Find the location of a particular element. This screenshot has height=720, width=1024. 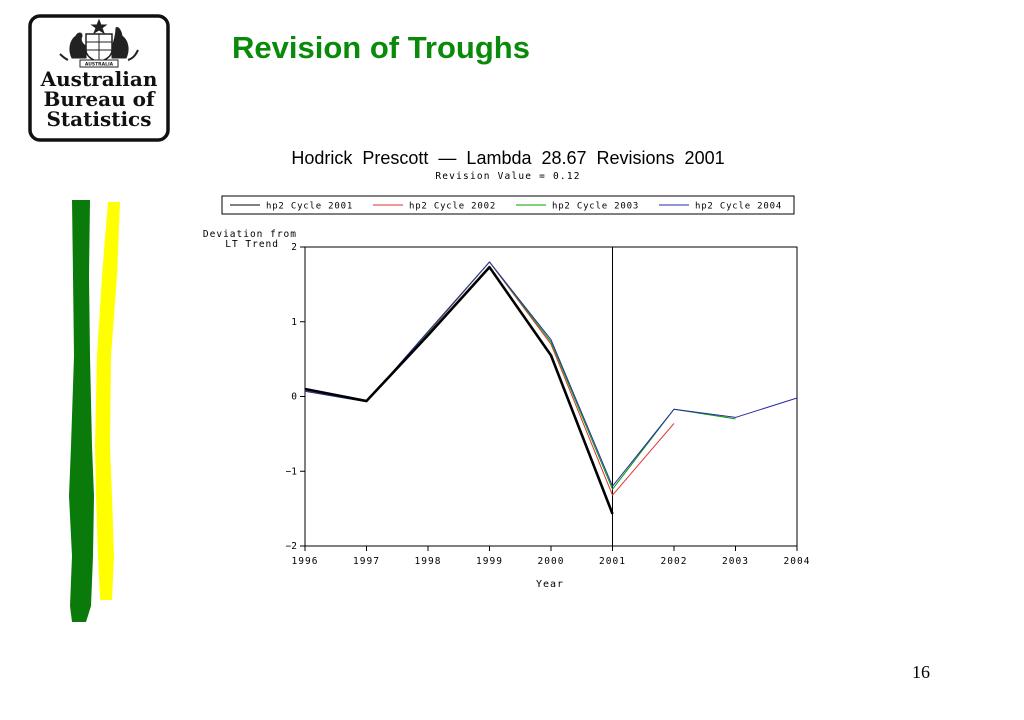

x-tick-label: 2001 is located at coordinates (612, 561).